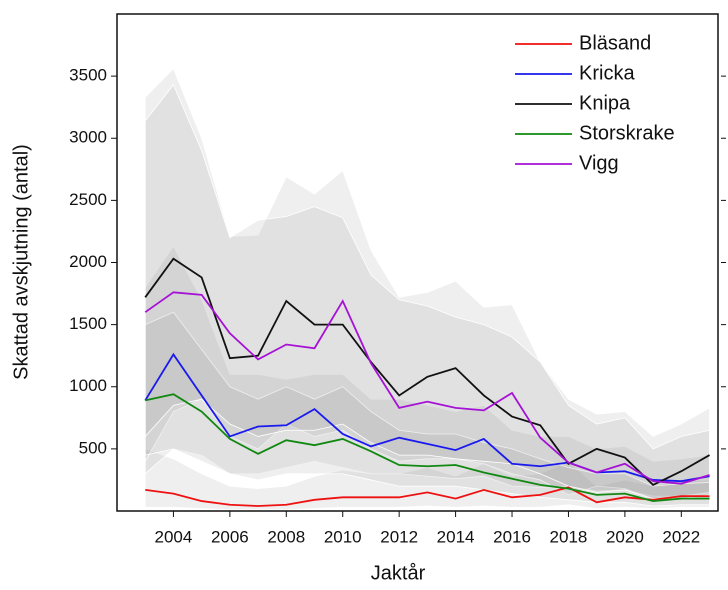 The image size is (728, 590). What do you see at coordinates (607, 73) in the screenshot?
I see `legend-label: Kricka` at bounding box center [607, 73].